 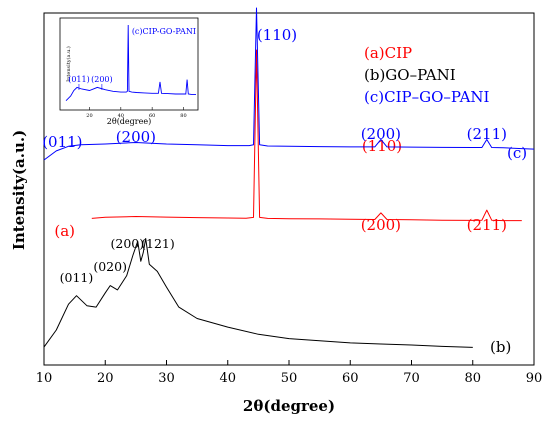 What do you see at coordinates (227, 378) in the screenshot?
I see `x-tick-label-40: 40` at bounding box center [227, 378].